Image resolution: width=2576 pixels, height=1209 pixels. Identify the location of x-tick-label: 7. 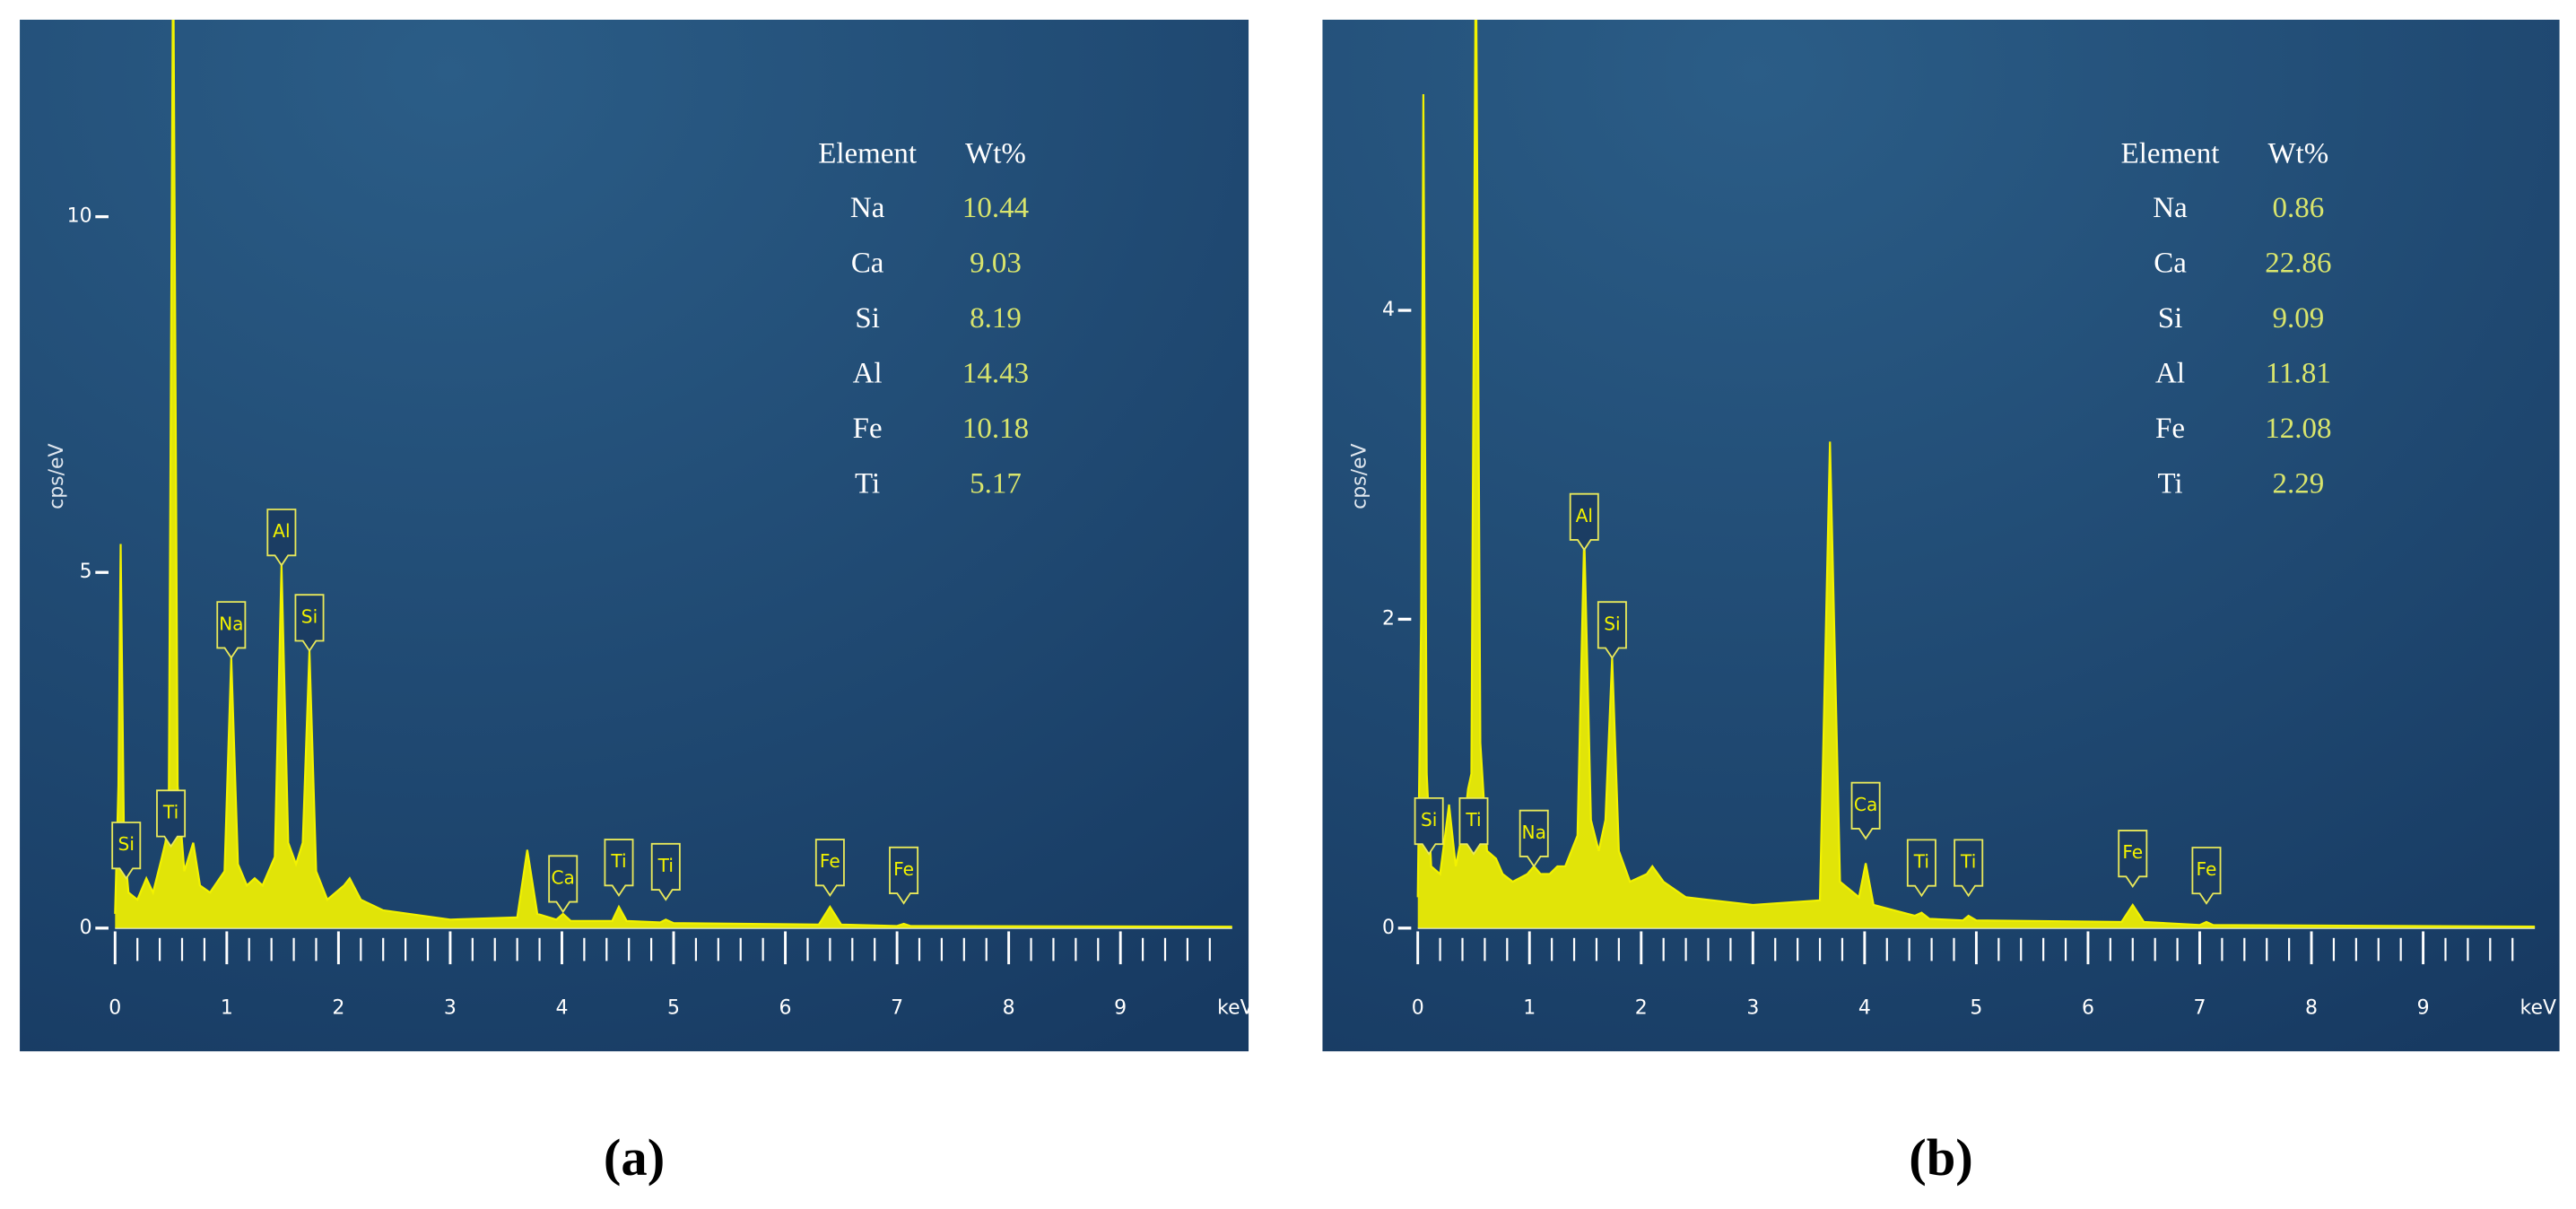
(2200, 1009).